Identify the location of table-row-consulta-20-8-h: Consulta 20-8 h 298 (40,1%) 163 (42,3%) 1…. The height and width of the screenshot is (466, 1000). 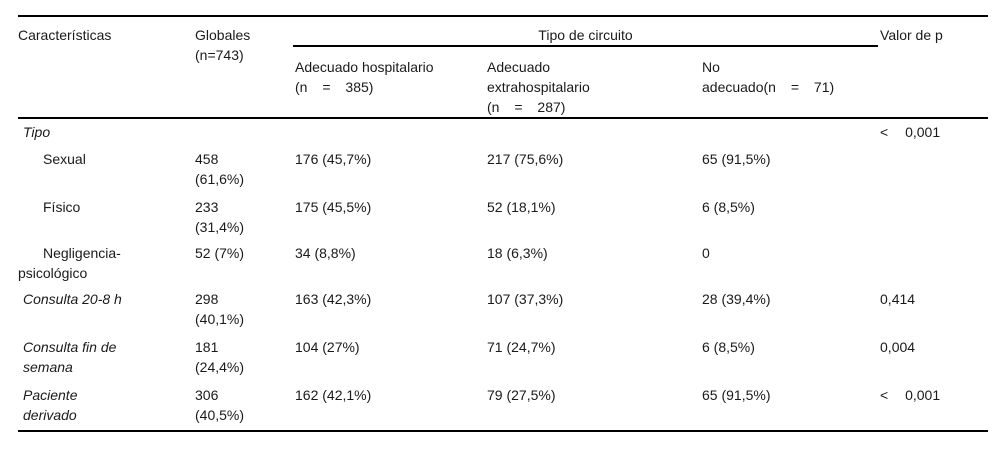
(503, 310).